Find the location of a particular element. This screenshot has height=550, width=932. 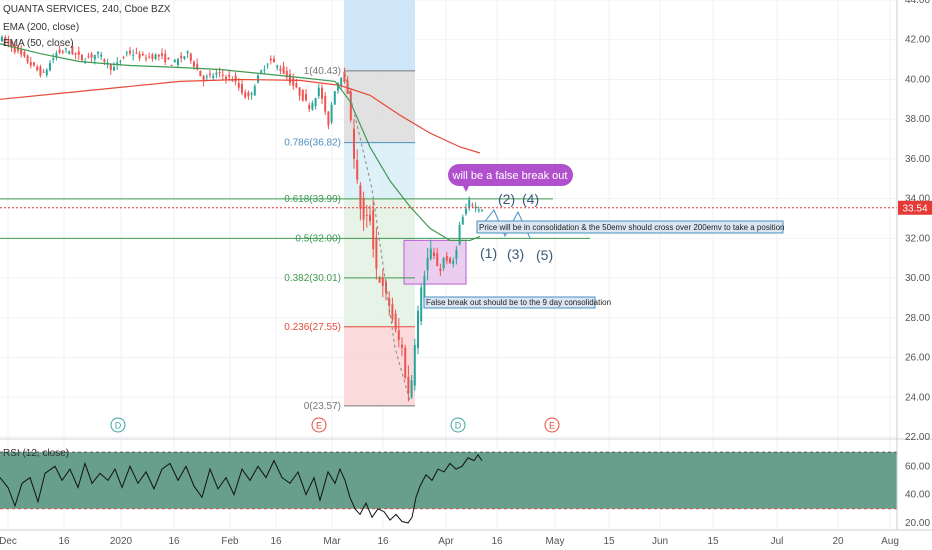

callout-bubble is located at coordinates (510, 175).